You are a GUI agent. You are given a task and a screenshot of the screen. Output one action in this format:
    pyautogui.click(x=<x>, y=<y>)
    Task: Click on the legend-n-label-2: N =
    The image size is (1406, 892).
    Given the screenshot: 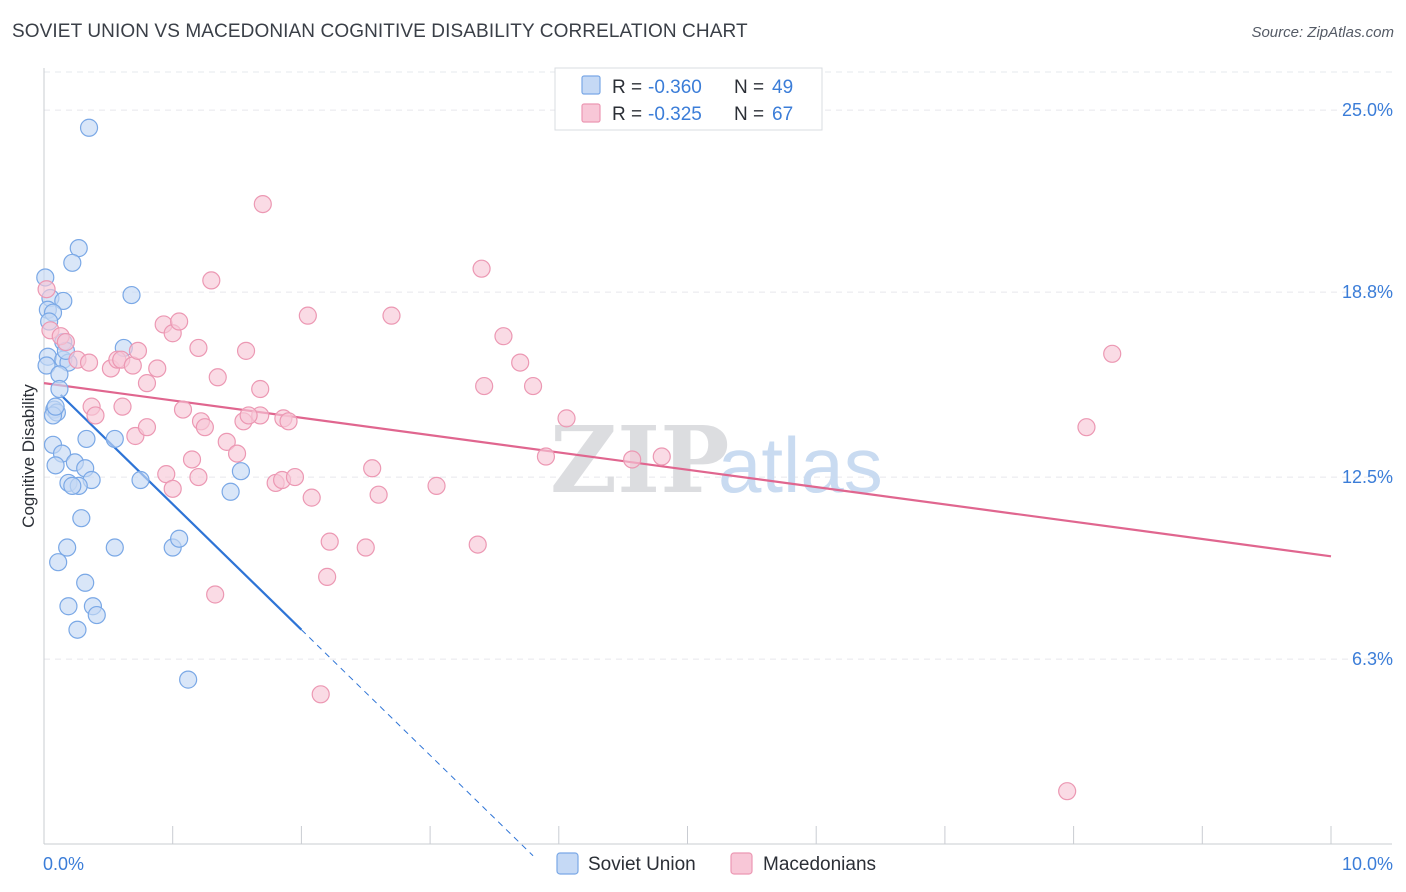 What is the action you would take?
    pyautogui.click(x=749, y=114)
    